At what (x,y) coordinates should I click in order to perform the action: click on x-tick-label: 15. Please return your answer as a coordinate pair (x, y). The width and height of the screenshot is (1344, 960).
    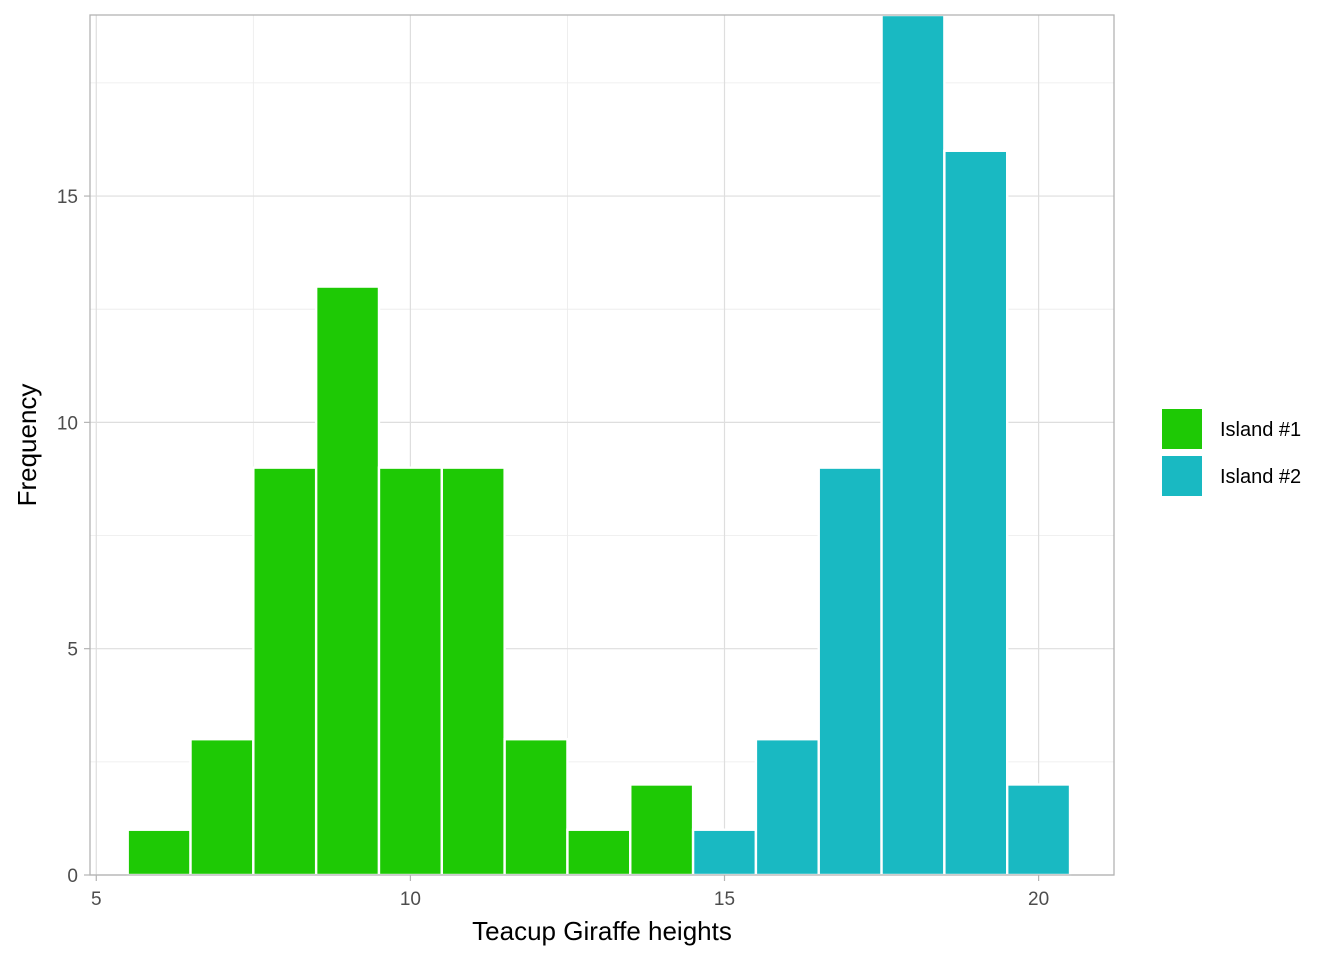
    Looking at the image, I should click on (724, 899).